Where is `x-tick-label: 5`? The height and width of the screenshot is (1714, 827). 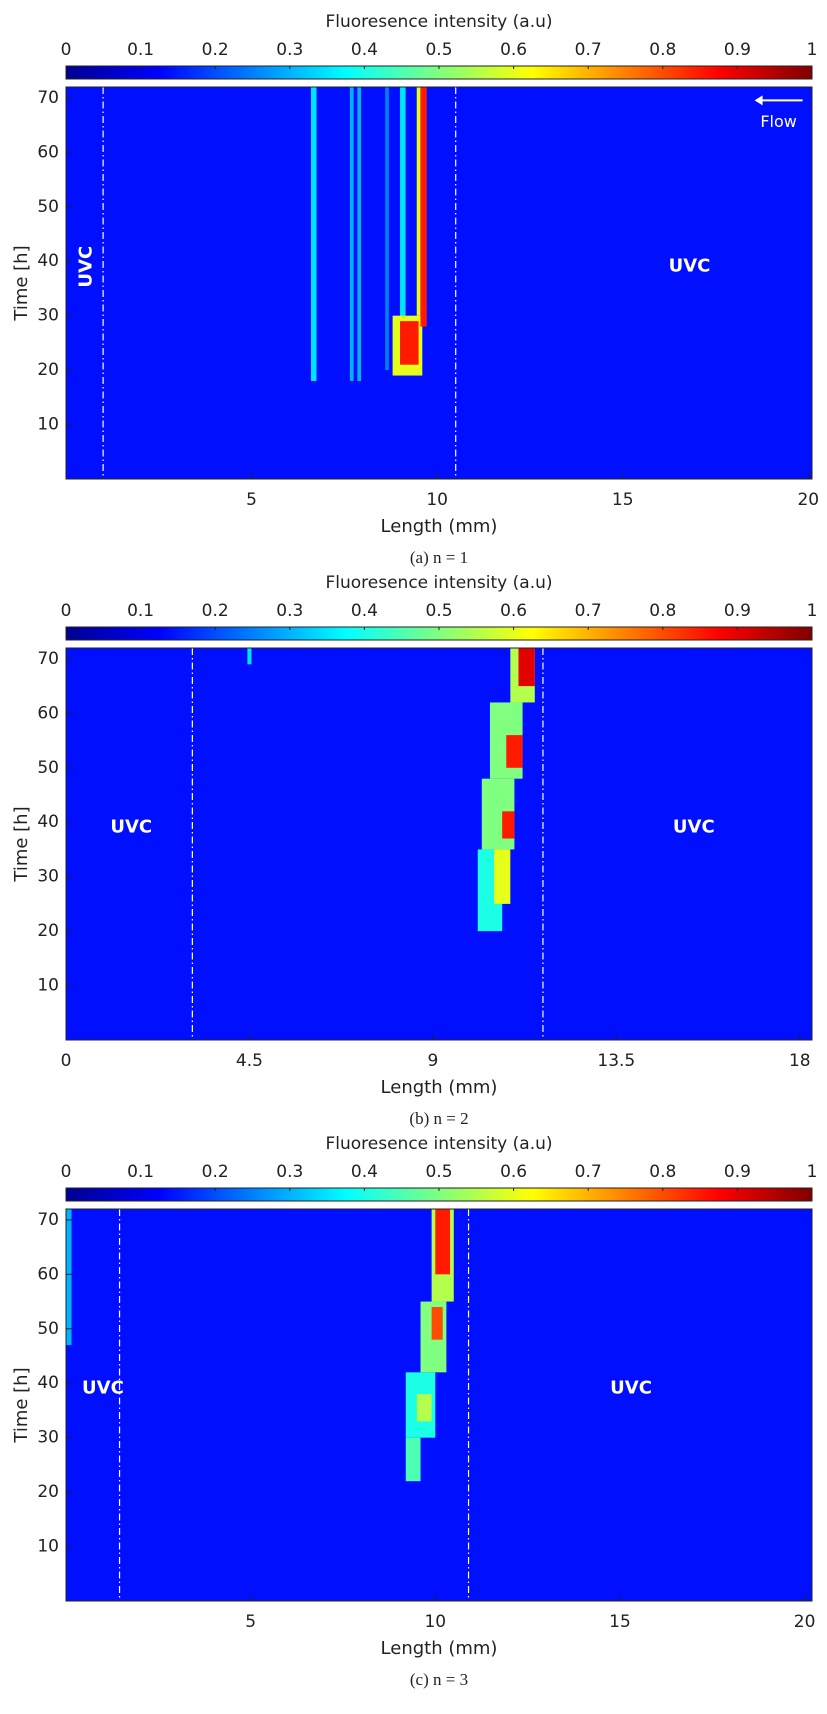
x-tick-label: 5 is located at coordinates (250, 1622).